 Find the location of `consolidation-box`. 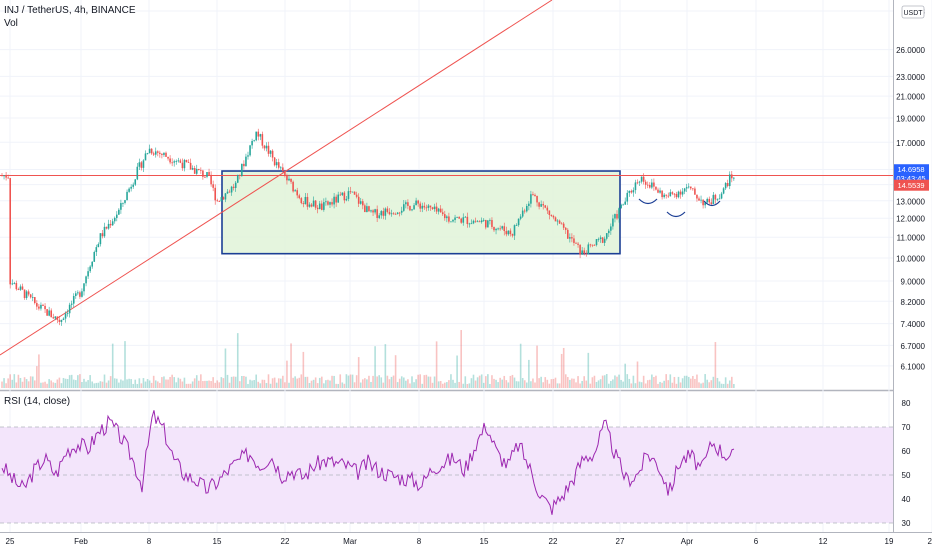

consolidation-box is located at coordinates (421, 212).